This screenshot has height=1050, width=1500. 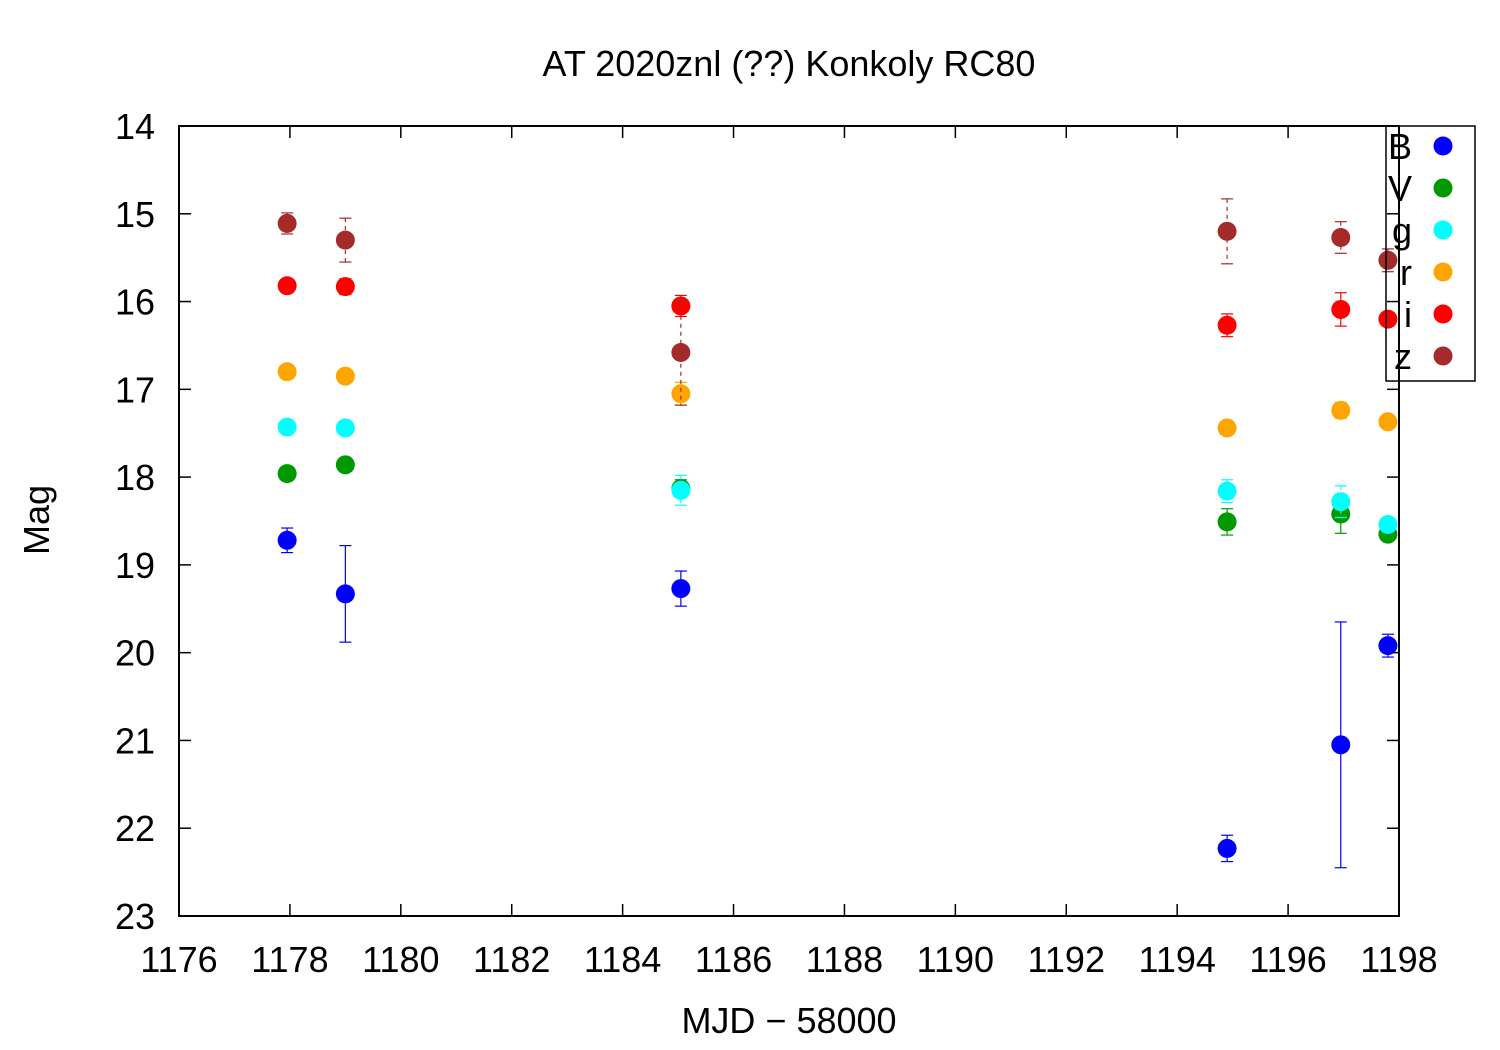 I want to click on legend-label: g, so click(x=1402, y=230).